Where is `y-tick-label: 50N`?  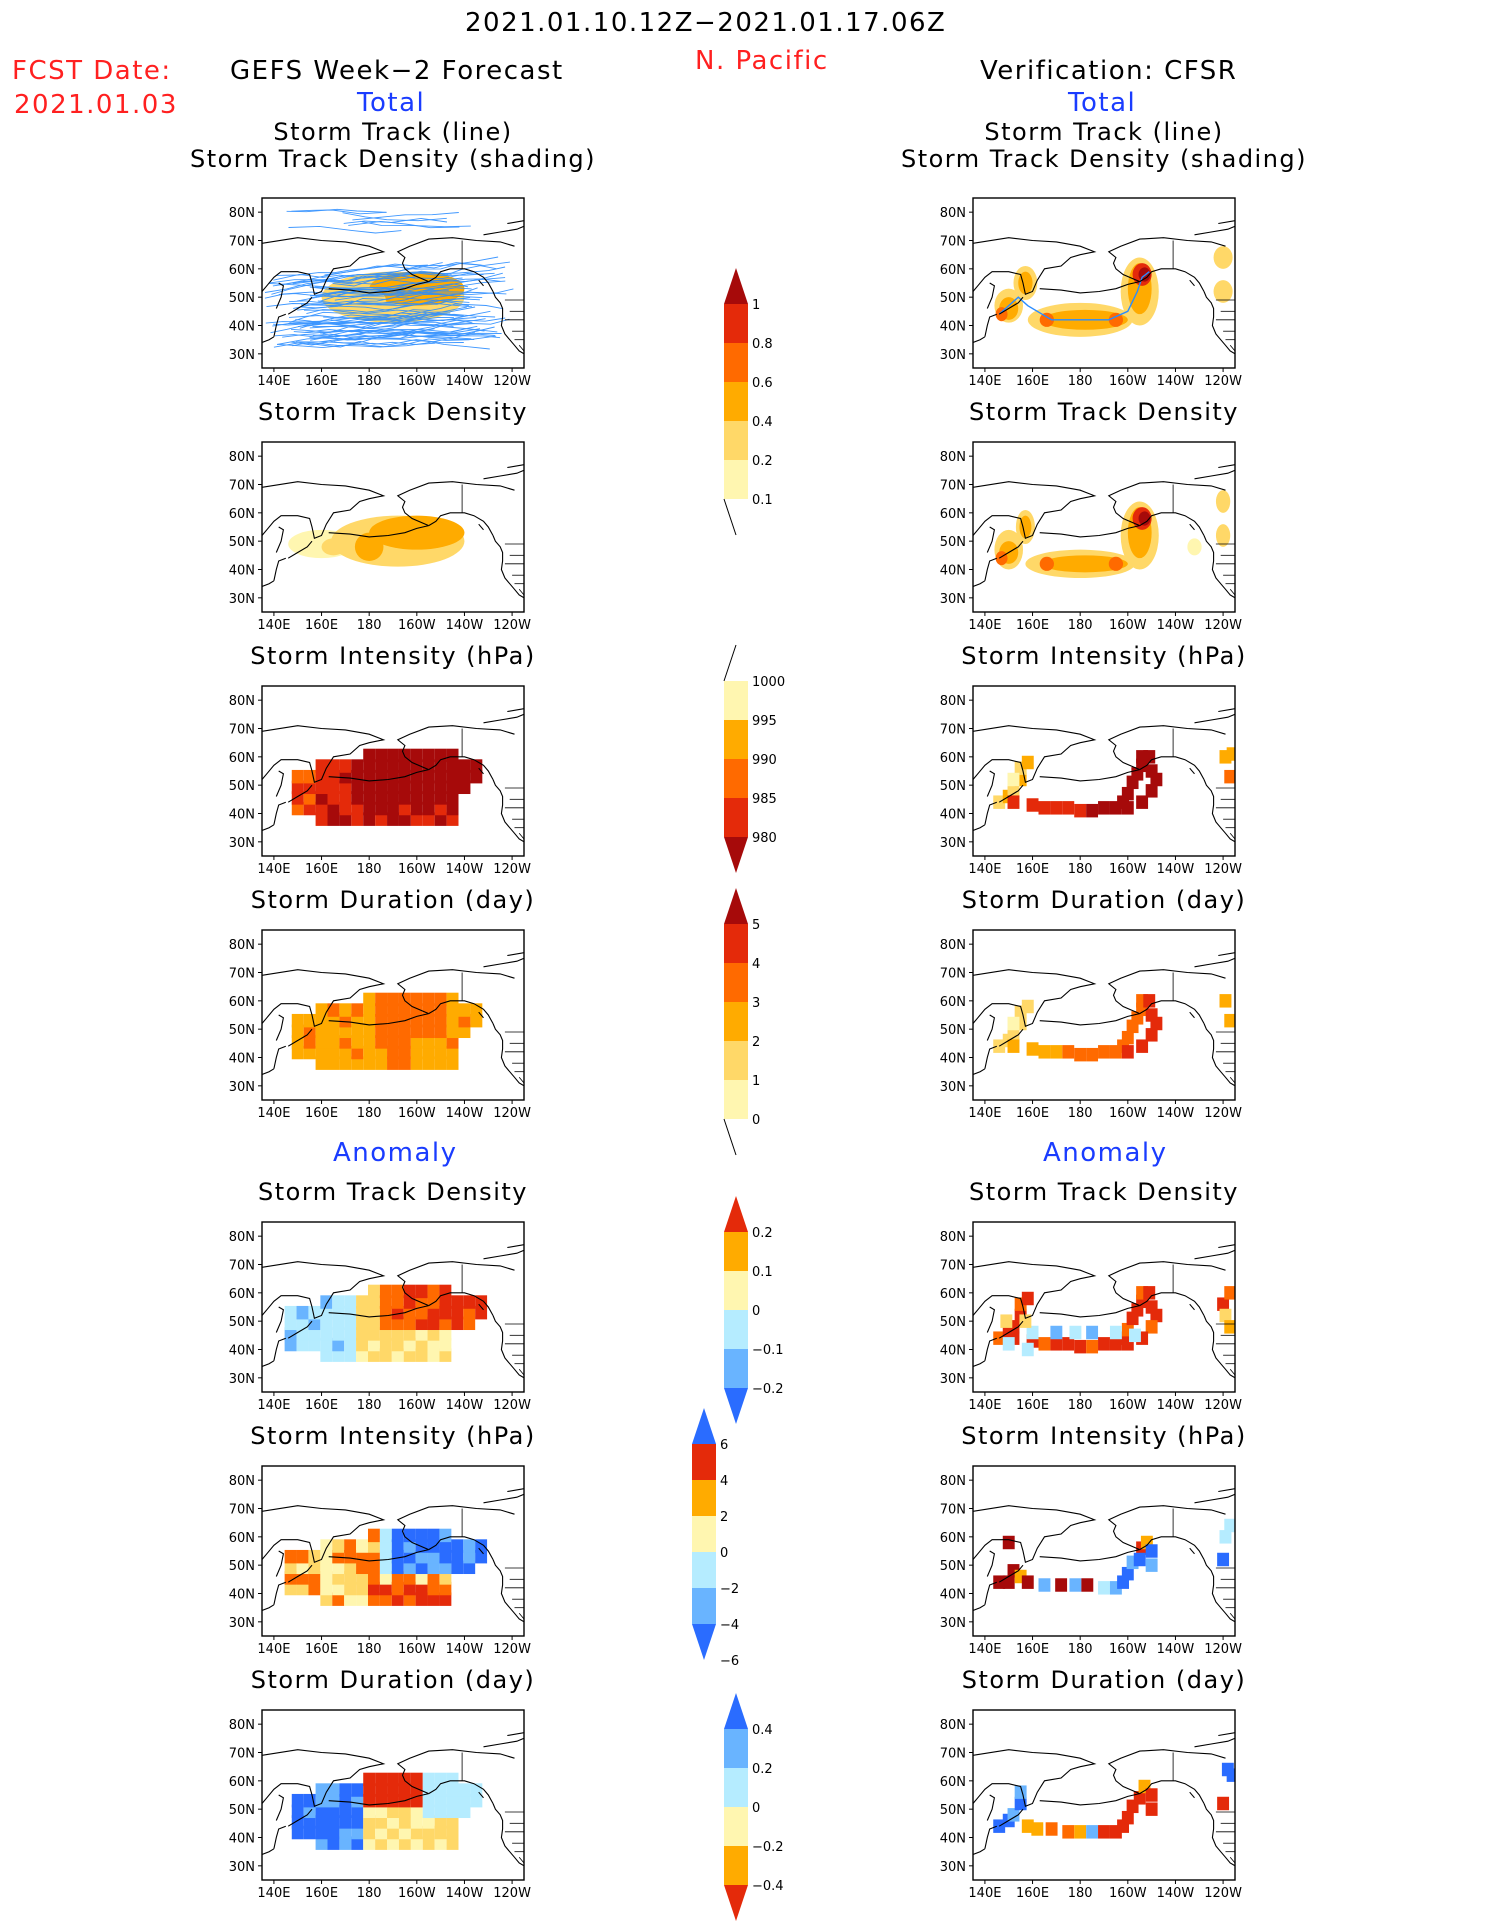 y-tick-label: 50N is located at coordinates (953, 542).